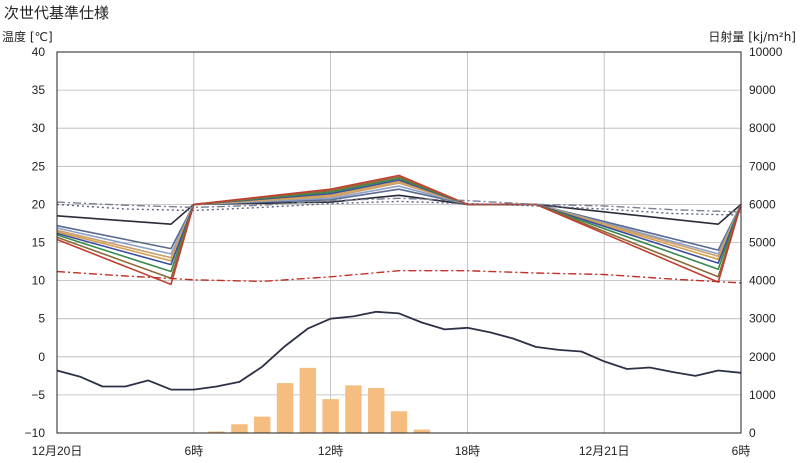 This screenshot has height=463, width=800. Describe the element at coordinates (762, 243) in the screenshot. I see `y-right-tick-label: 5000` at that location.